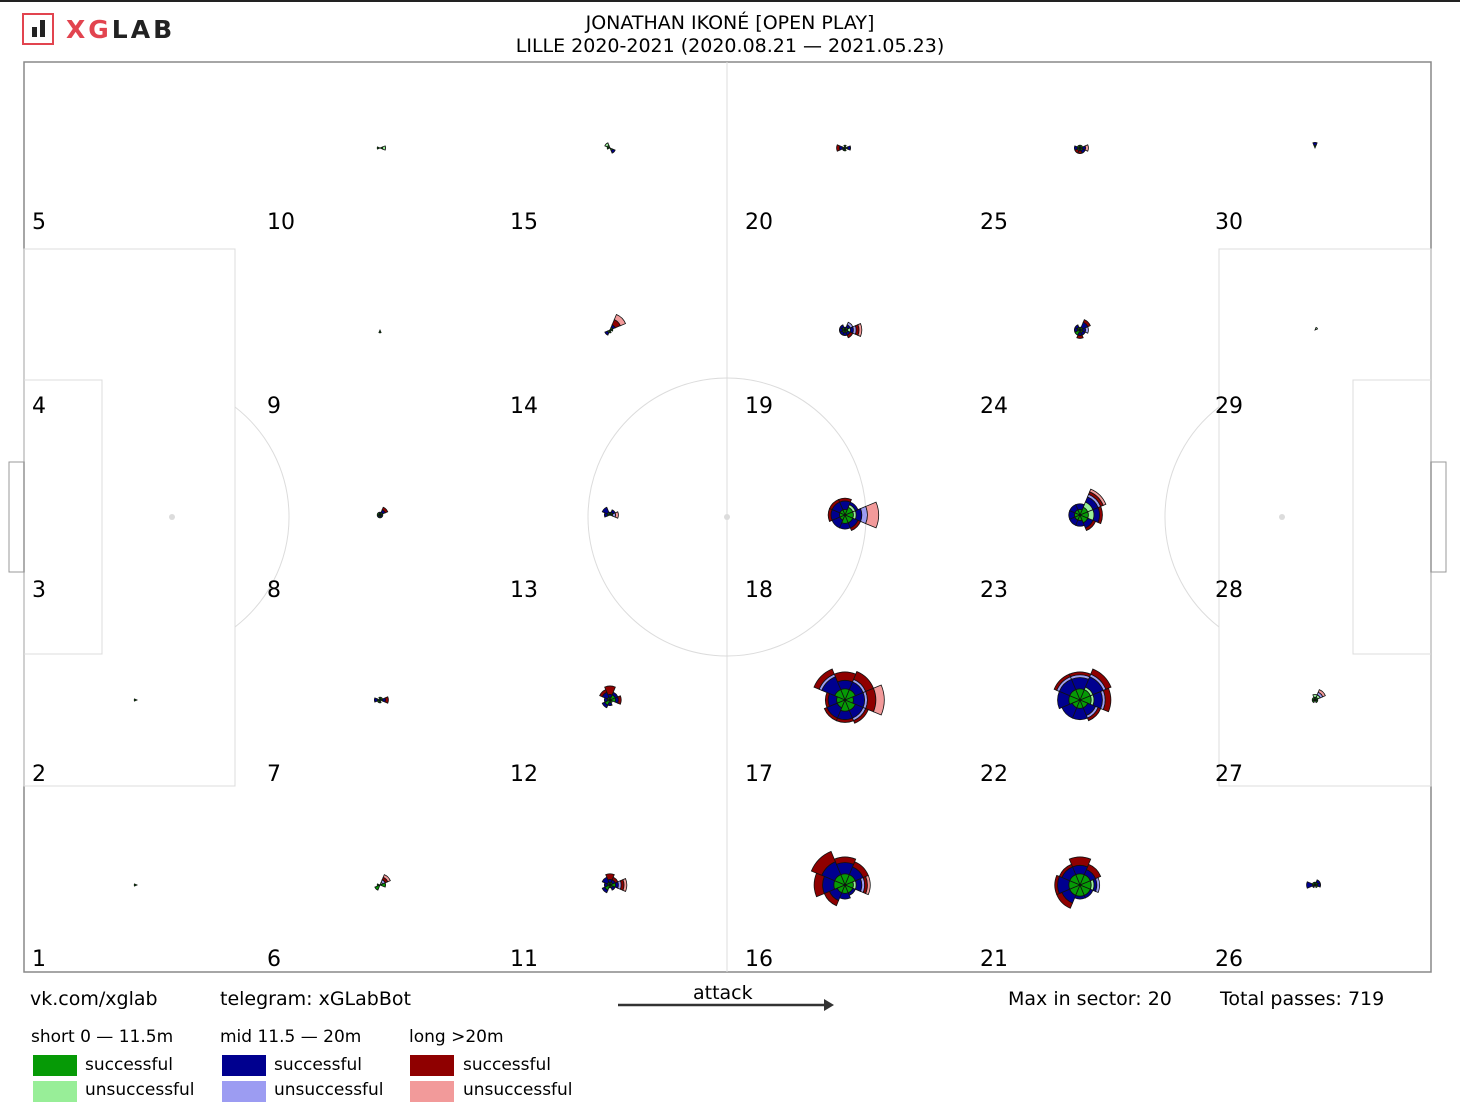 Image resolution: width=1460 pixels, height=1120 pixels. I want to click on zone-label: 9, so click(274, 406).